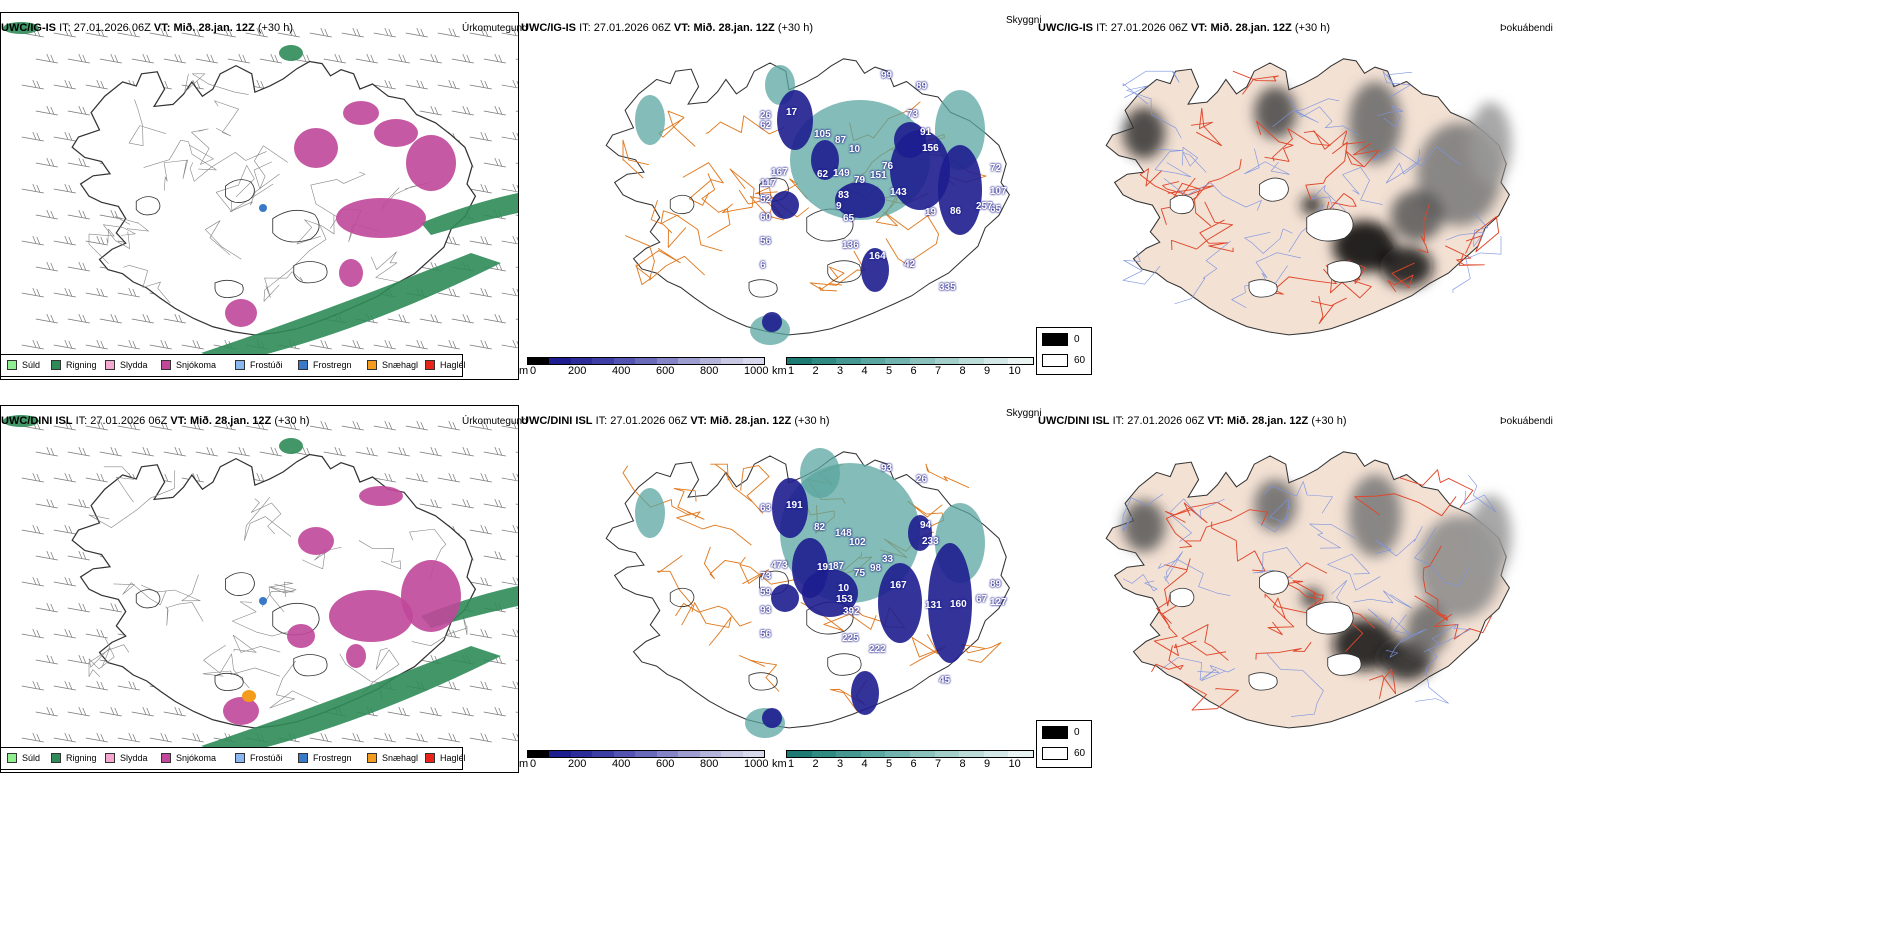  What do you see at coordinates (996, 168) in the screenshot?
I see `cloud-base-value: 72` at bounding box center [996, 168].